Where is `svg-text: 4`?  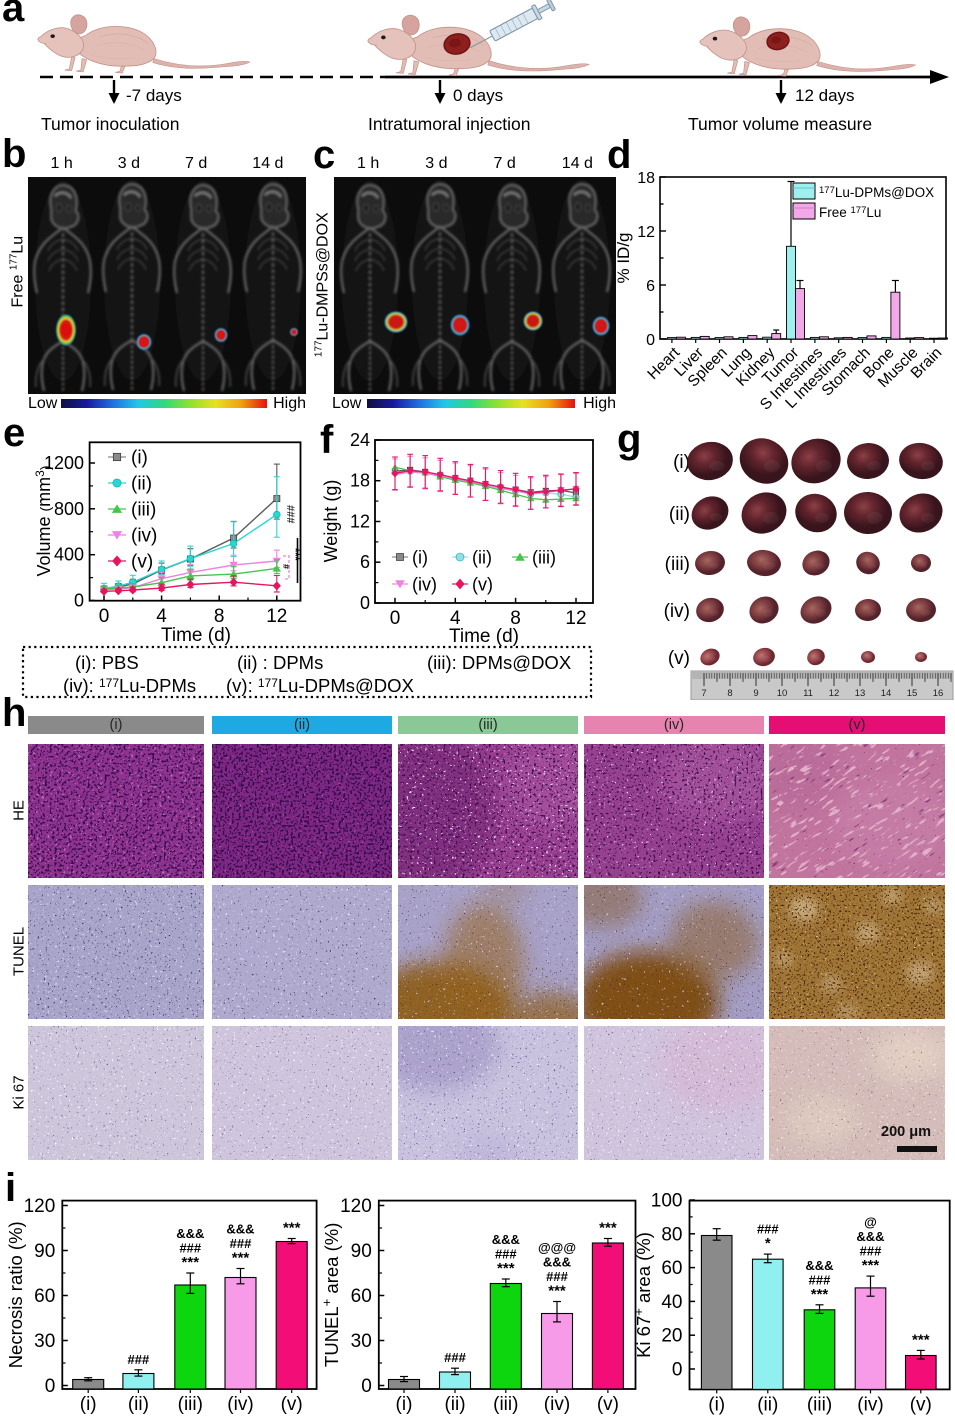 svg-text: 4 is located at coordinates (455, 618).